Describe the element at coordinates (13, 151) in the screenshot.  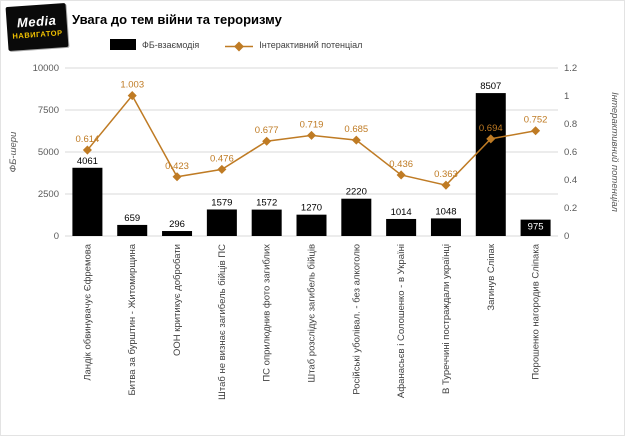
I see `left-axis-title: ФБ-шери` at that location.